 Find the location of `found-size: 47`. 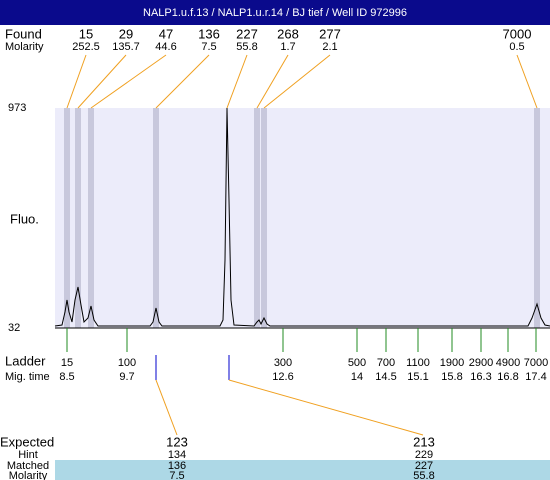

found-size: 47 is located at coordinates (166, 33).